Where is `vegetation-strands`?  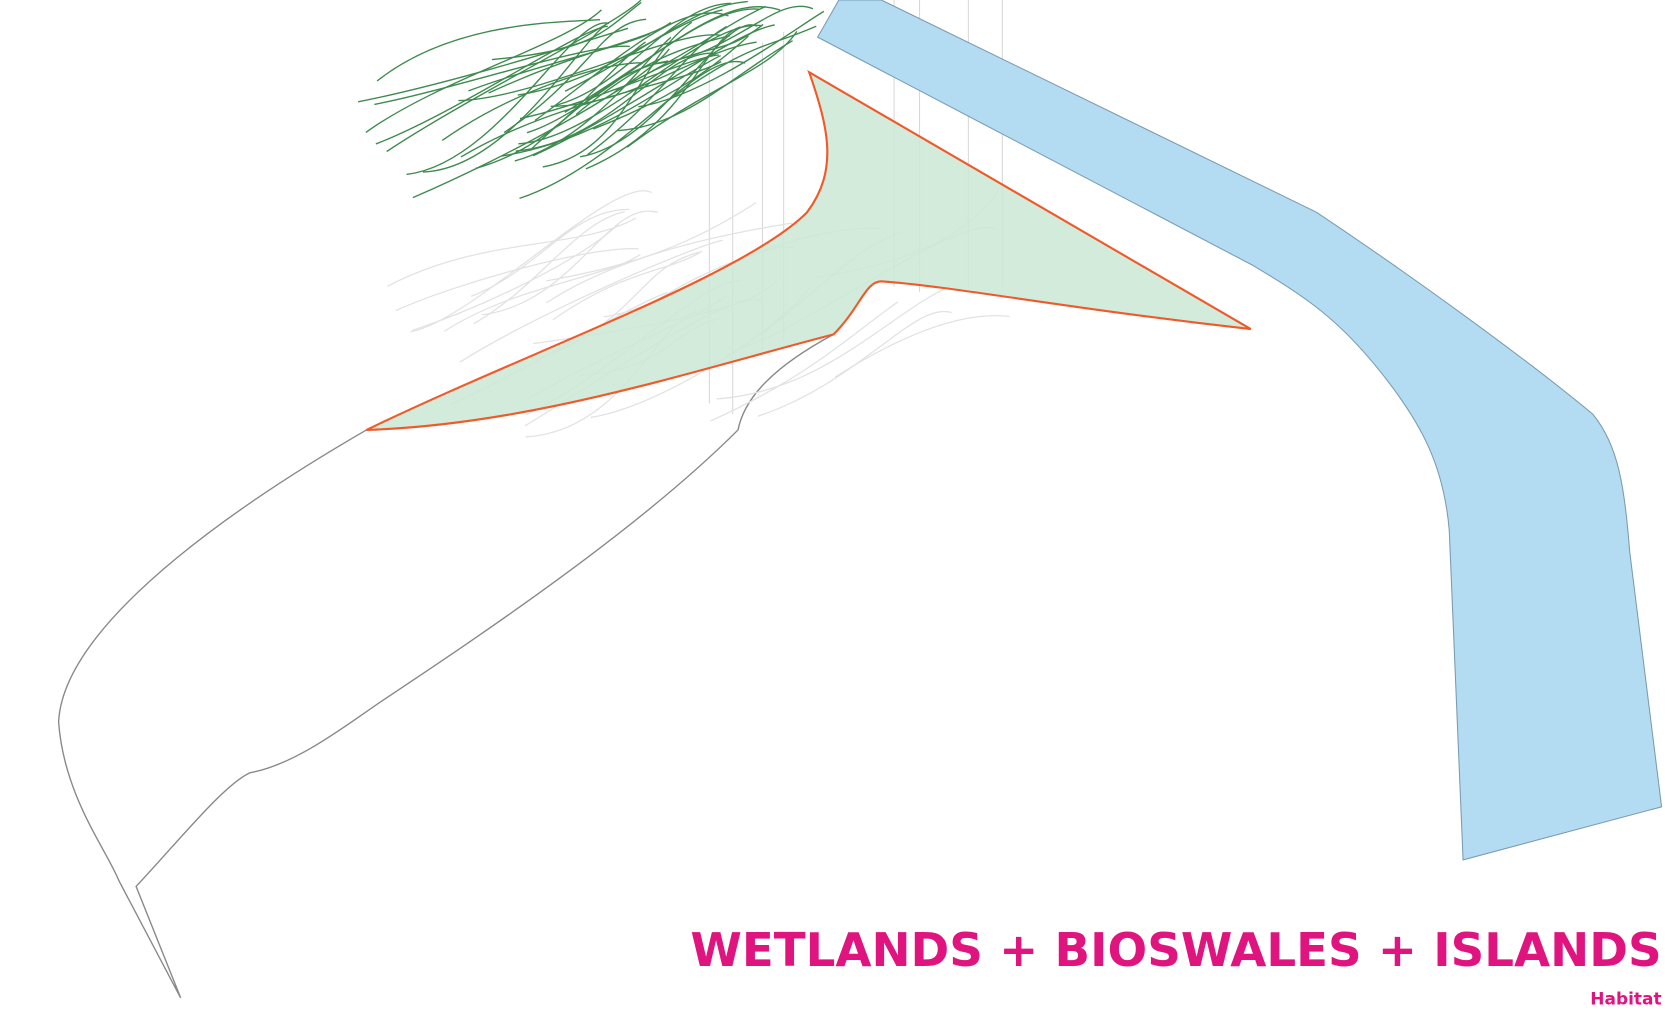
vegetation-strands is located at coordinates (591, 100).